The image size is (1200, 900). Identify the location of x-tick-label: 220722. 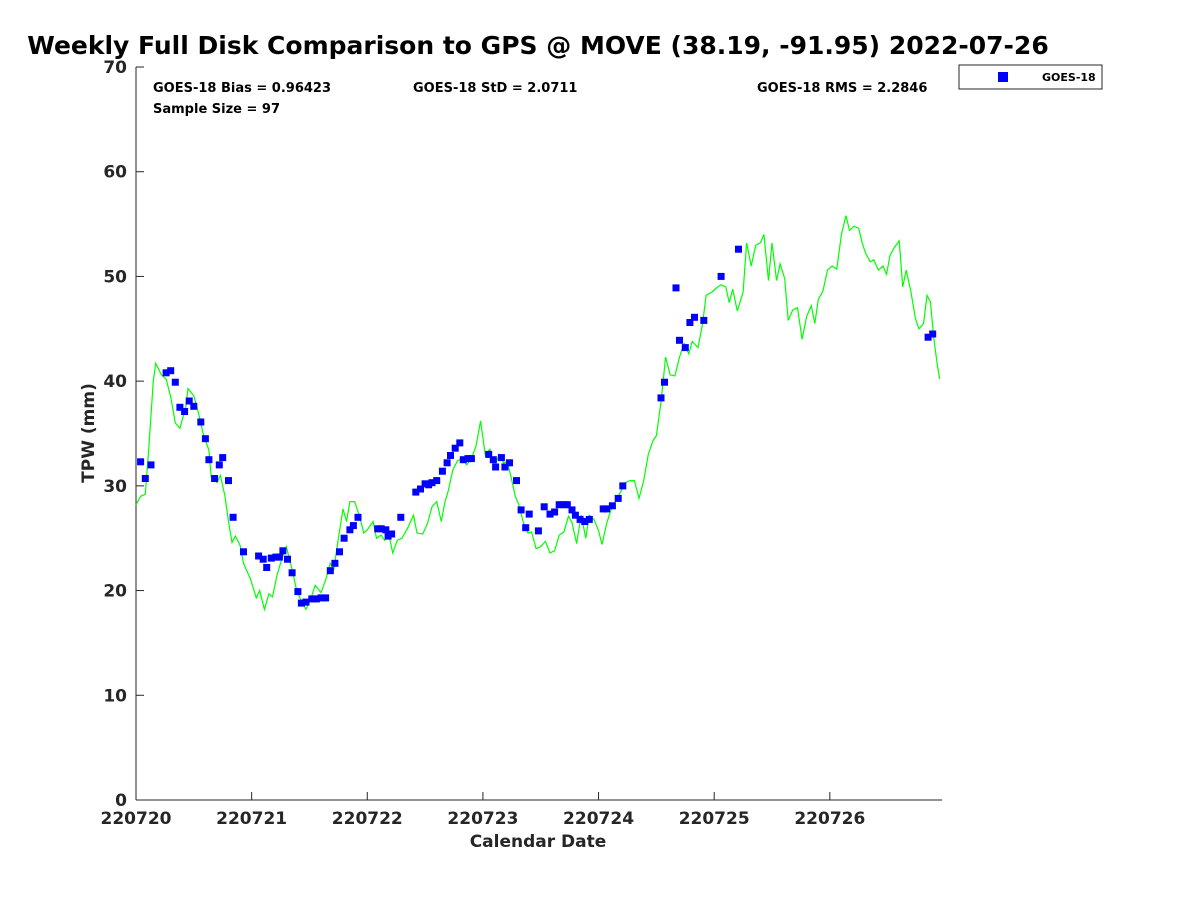
(367, 819).